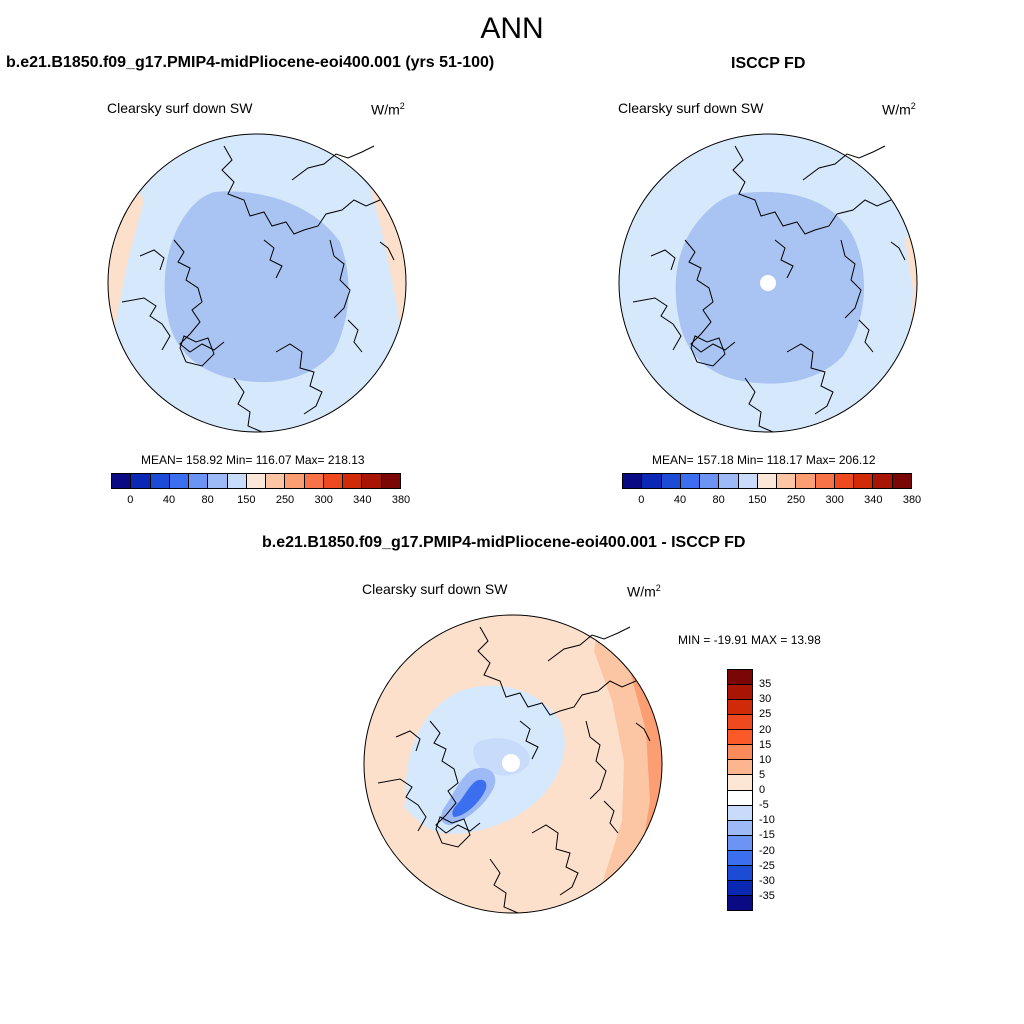 This screenshot has width=1024, height=1024. I want to click on panel2-colorbar, so click(767, 481).